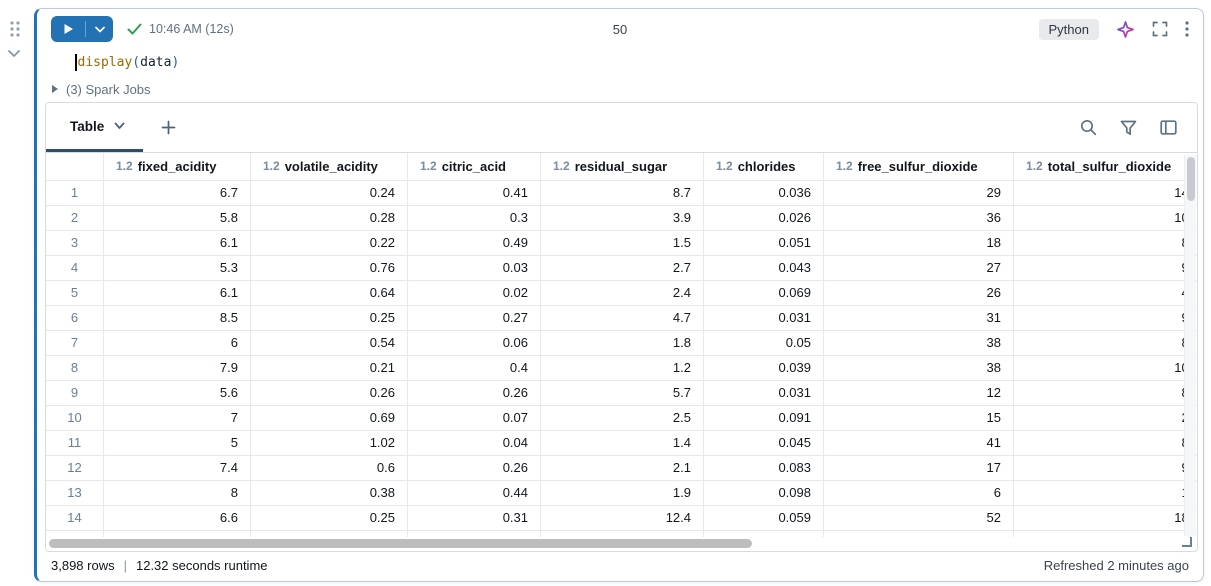 Image resolution: width=1211 pixels, height=586 pixels. I want to click on table-cell: 12.4, so click(622, 518).